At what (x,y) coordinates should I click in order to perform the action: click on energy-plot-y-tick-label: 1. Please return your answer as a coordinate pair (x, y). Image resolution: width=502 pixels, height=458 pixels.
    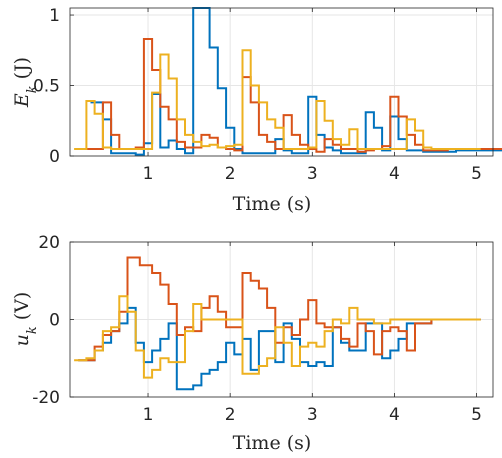
    Looking at the image, I should click on (54, 16).